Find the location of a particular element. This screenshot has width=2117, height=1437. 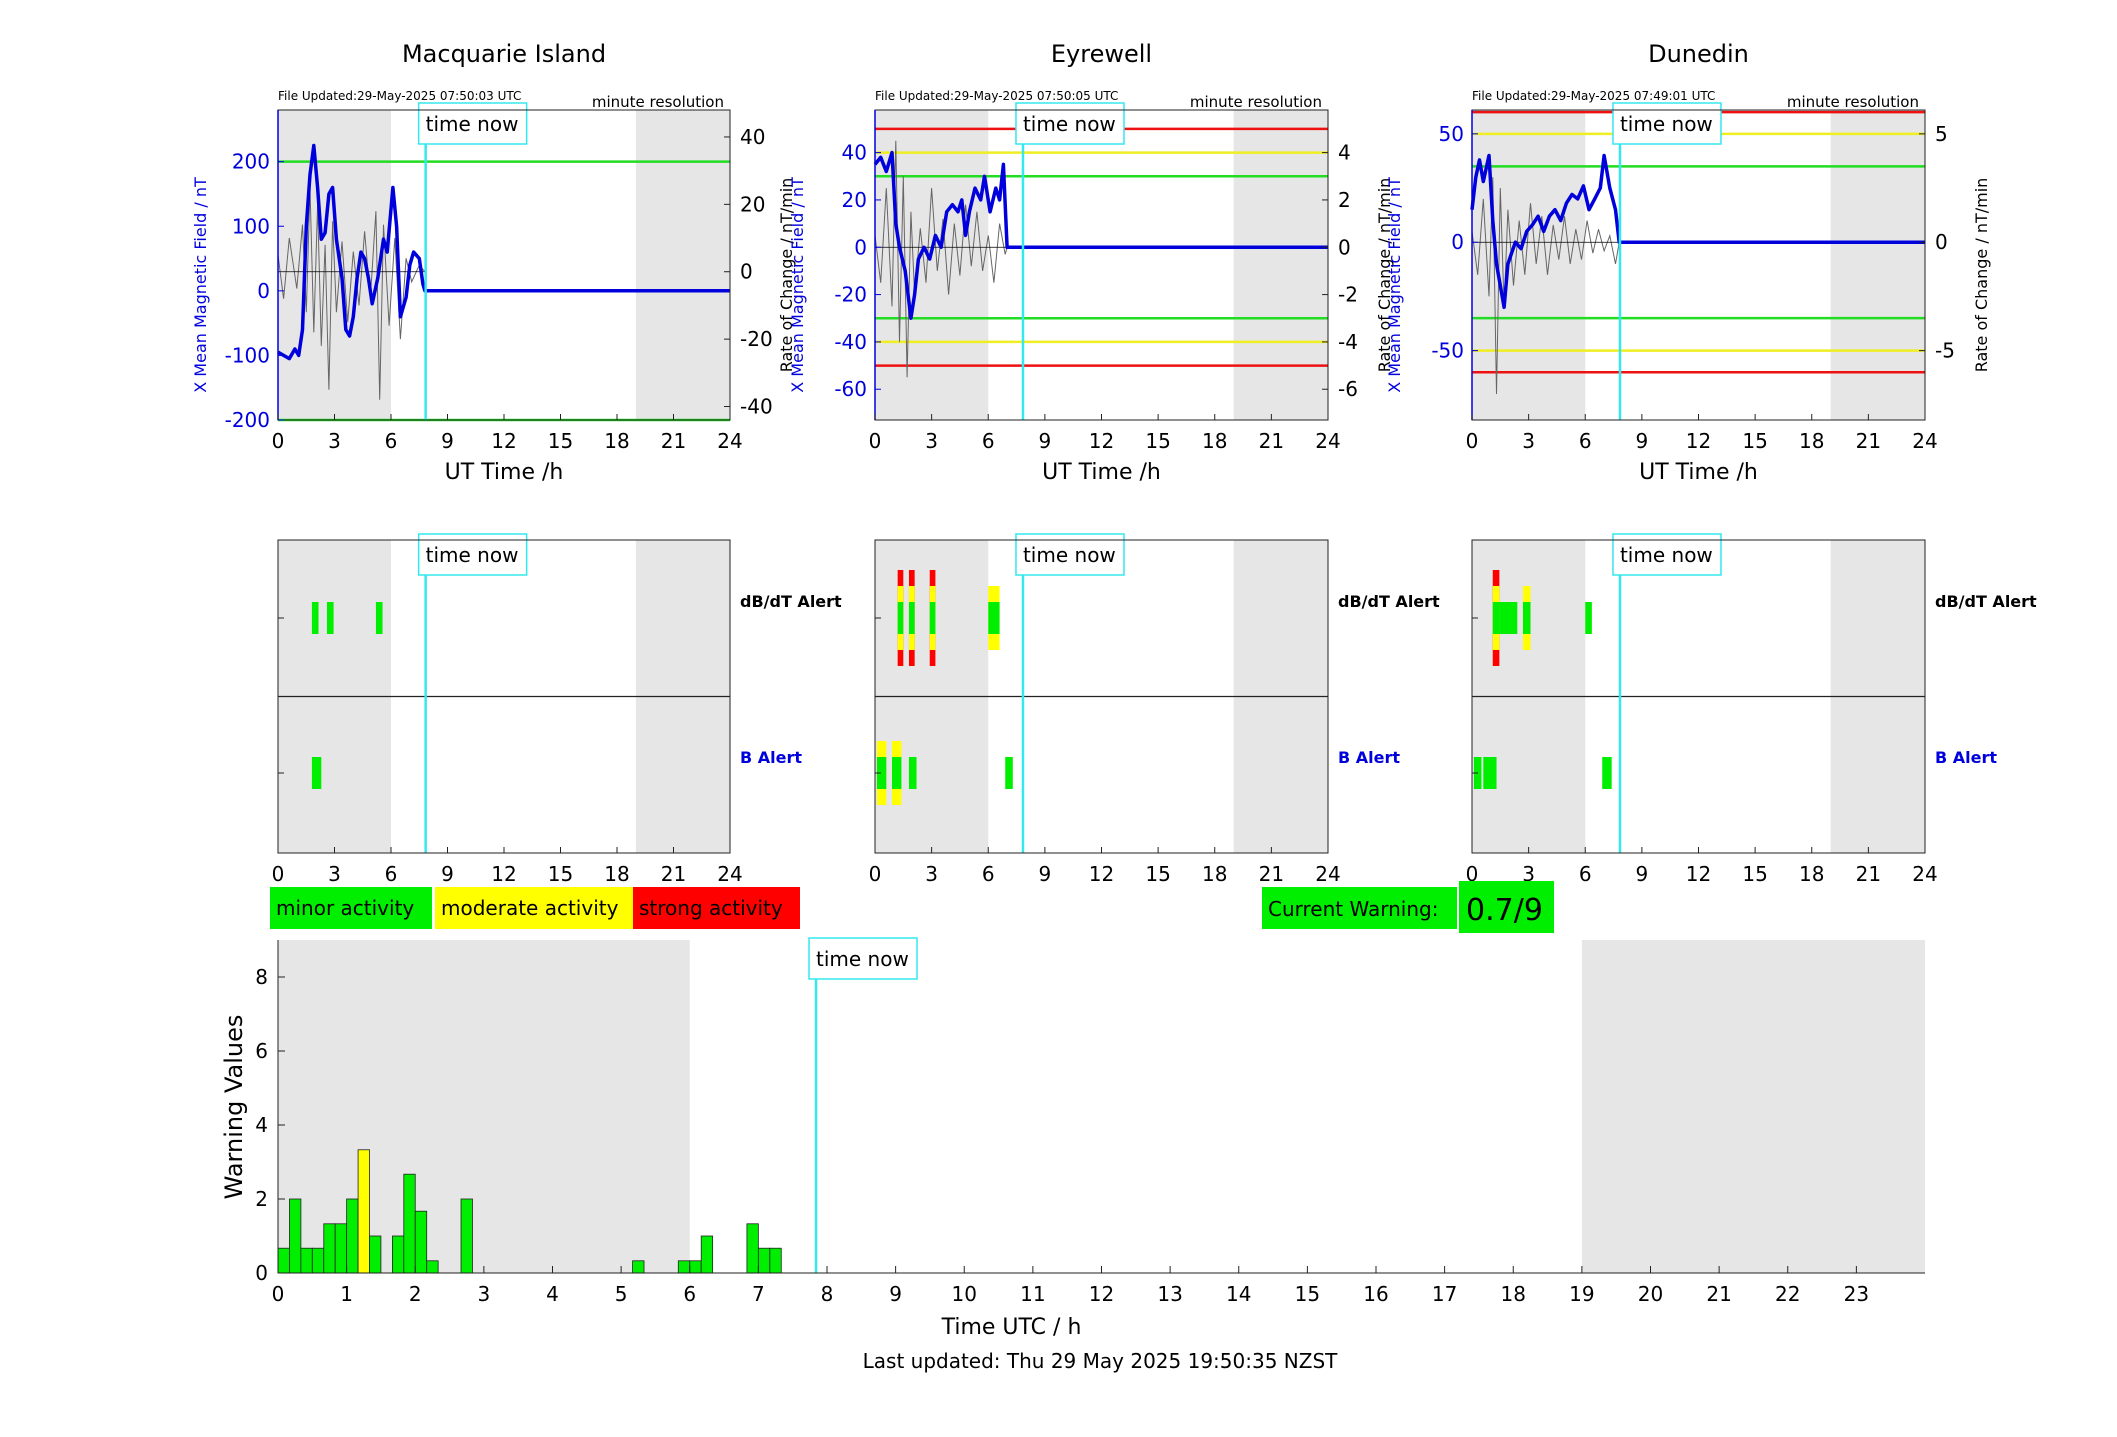

current-warning-value: 0.7/9 is located at coordinates (1504, 910).